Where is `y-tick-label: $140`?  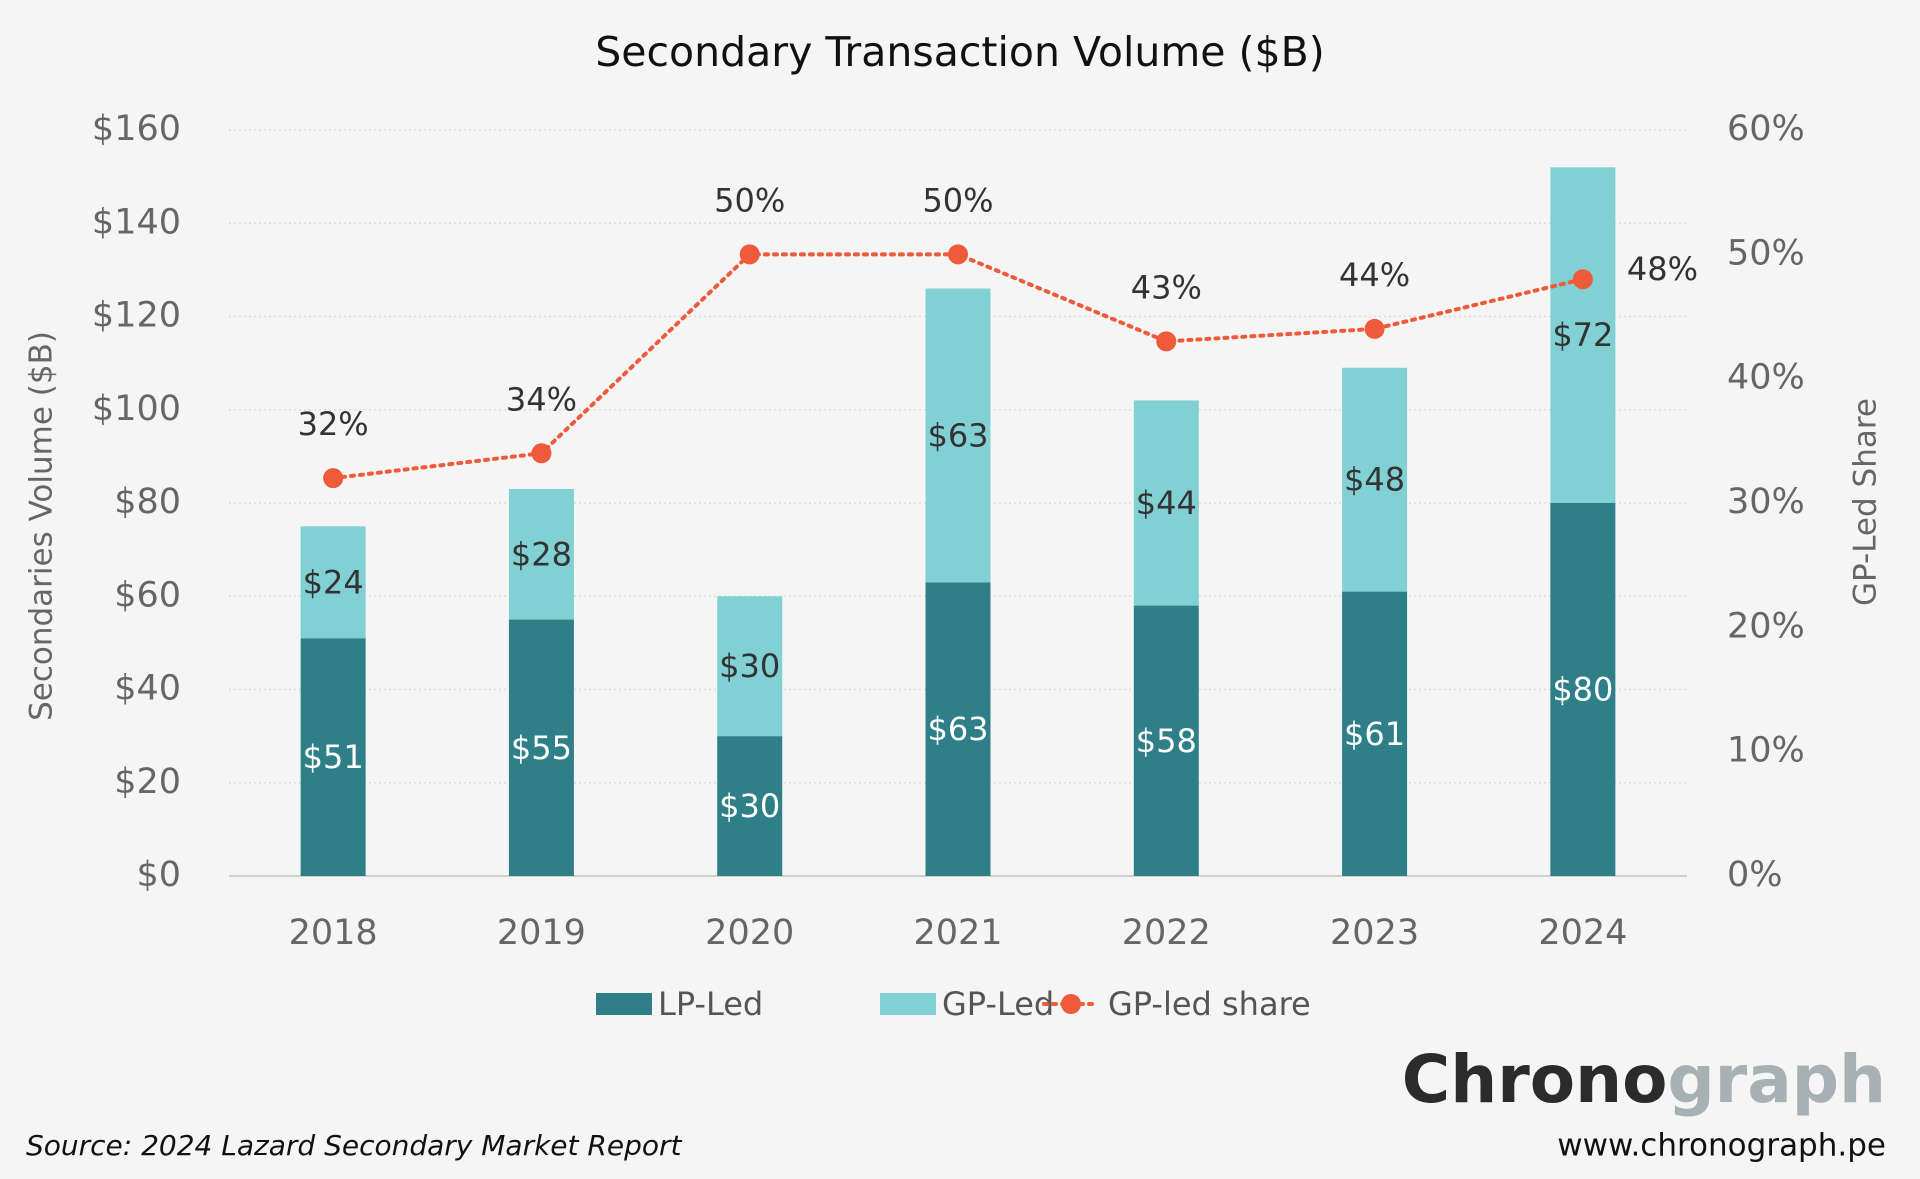
y-tick-label: $140 is located at coordinates (136, 222).